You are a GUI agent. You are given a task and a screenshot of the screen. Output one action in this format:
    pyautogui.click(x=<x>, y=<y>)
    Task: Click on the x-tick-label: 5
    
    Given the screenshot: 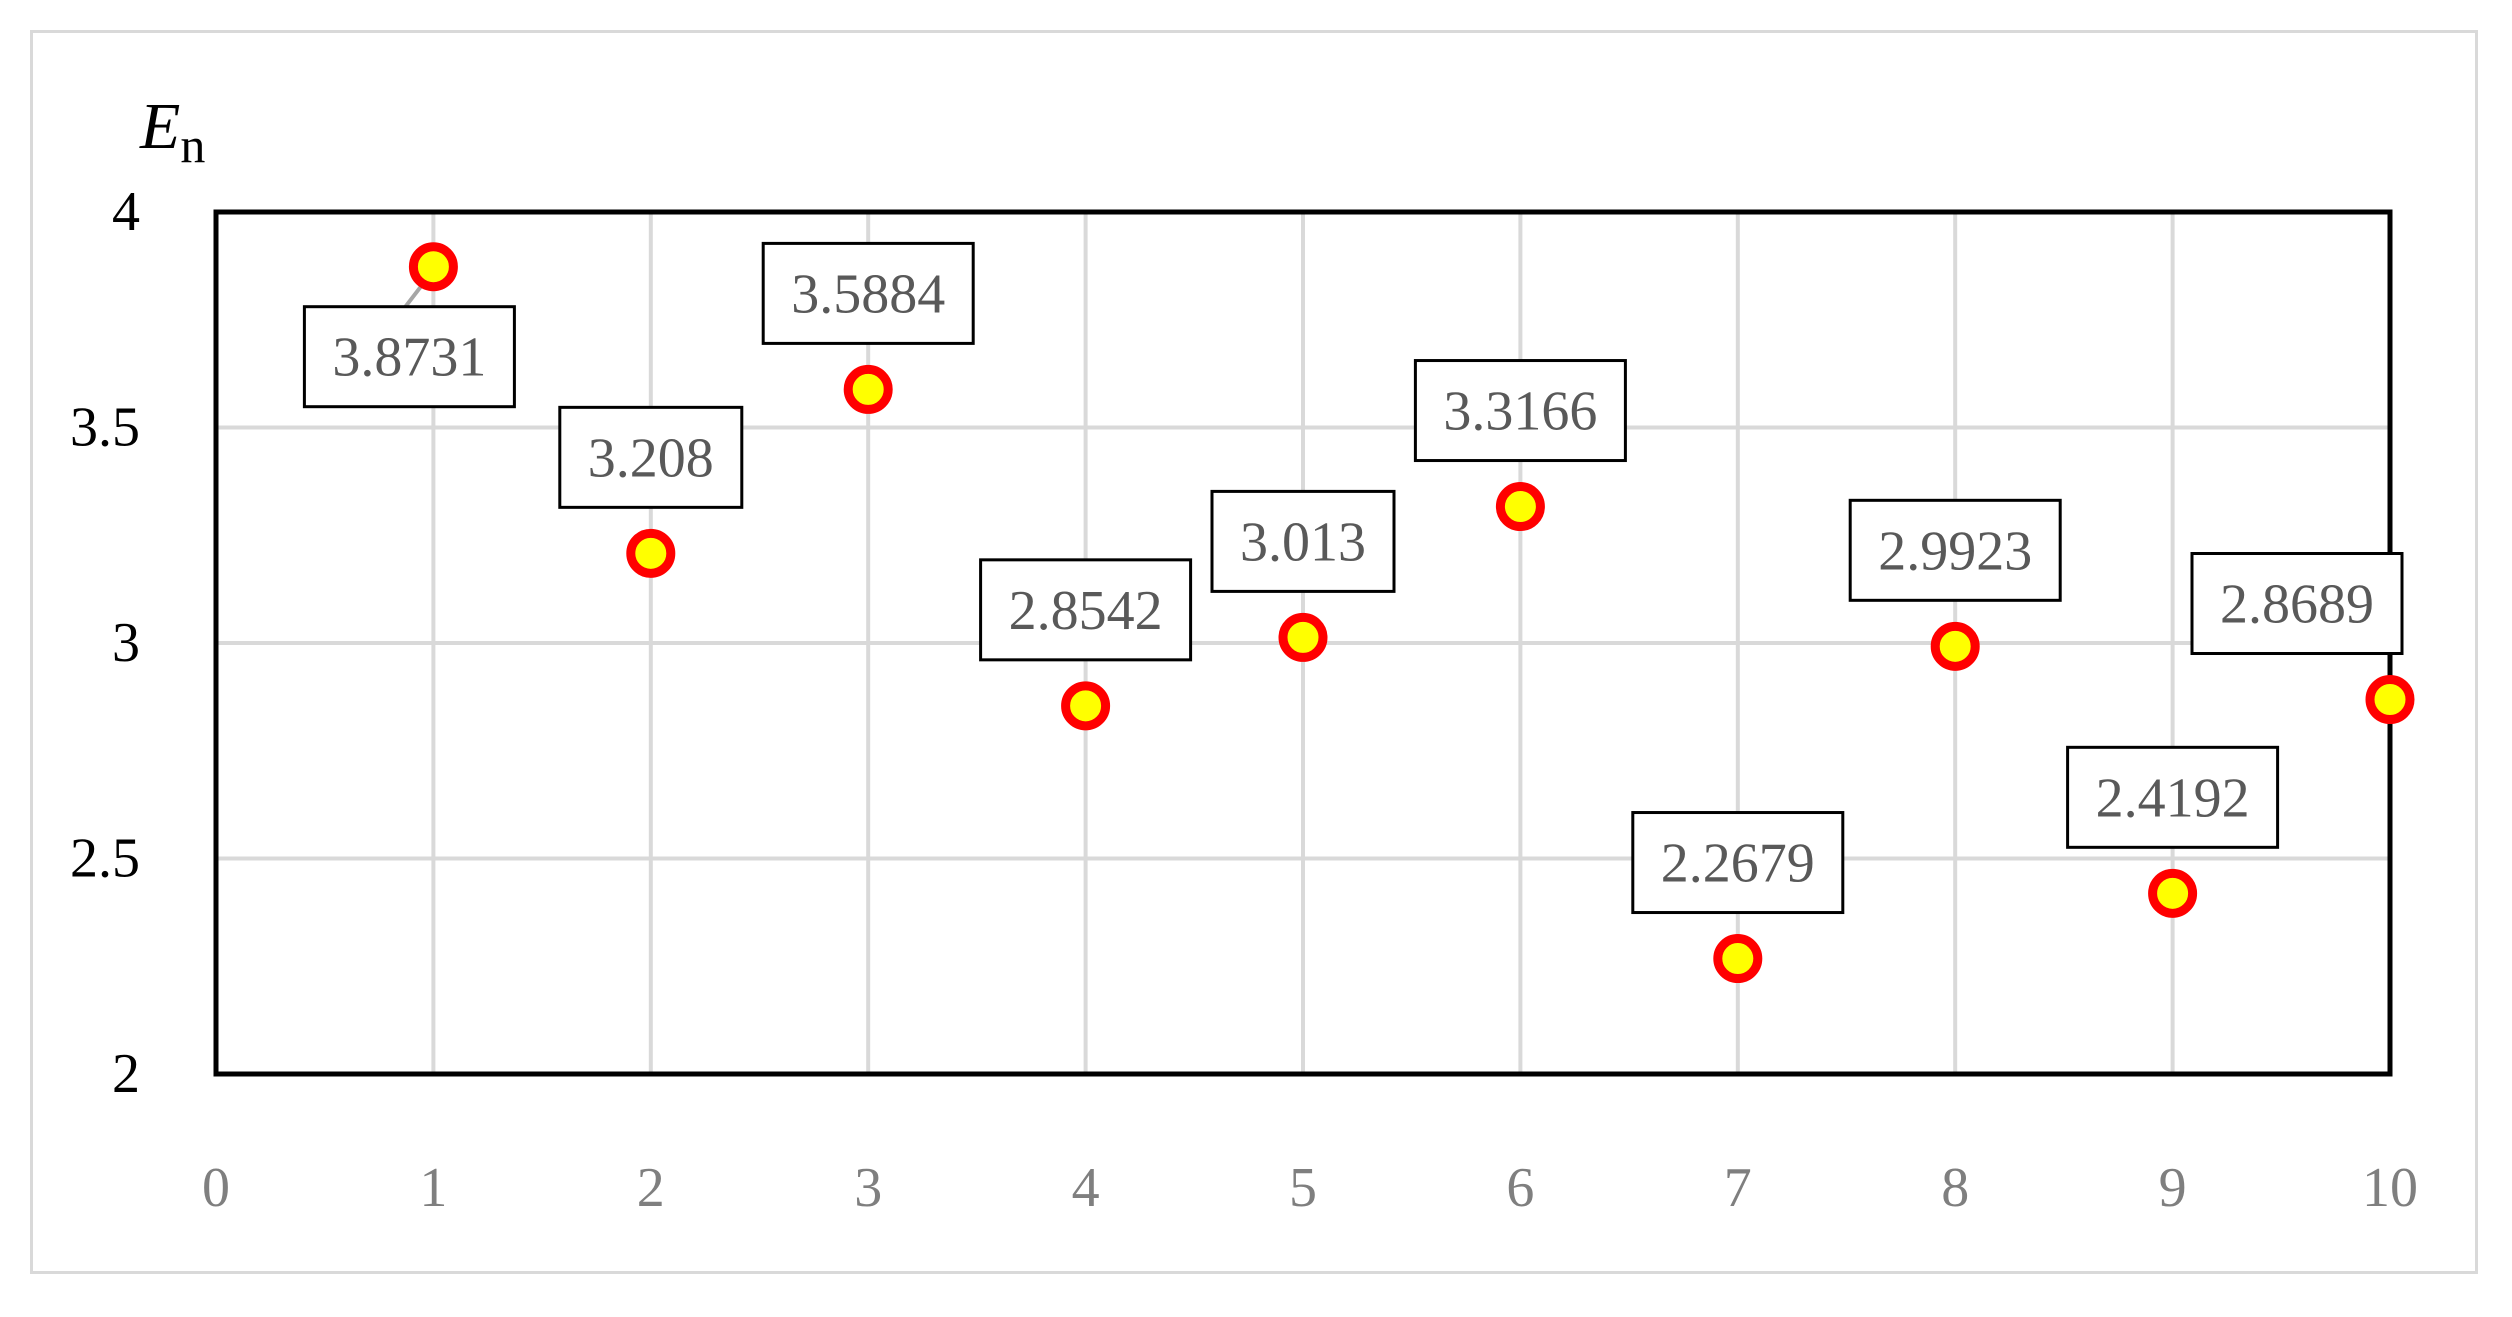 What is the action you would take?
    pyautogui.click(x=1303, y=1188)
    